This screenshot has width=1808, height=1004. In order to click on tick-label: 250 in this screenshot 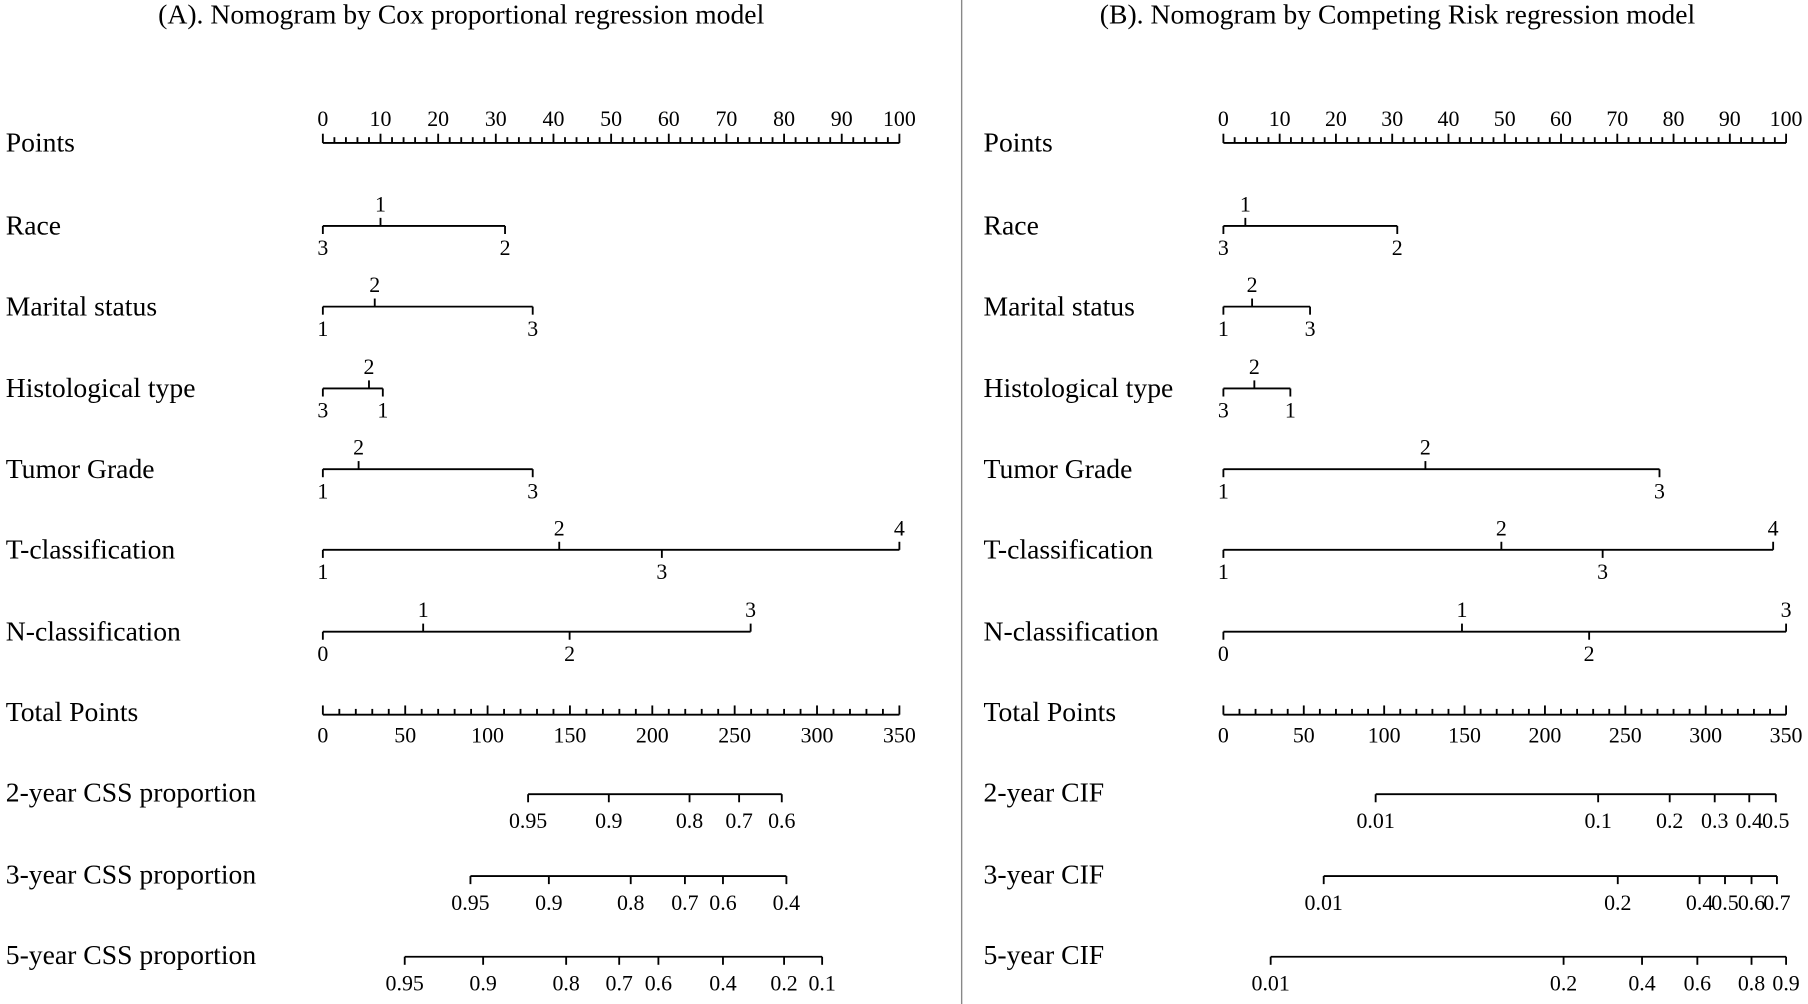, I will do `click(734, 735)`.